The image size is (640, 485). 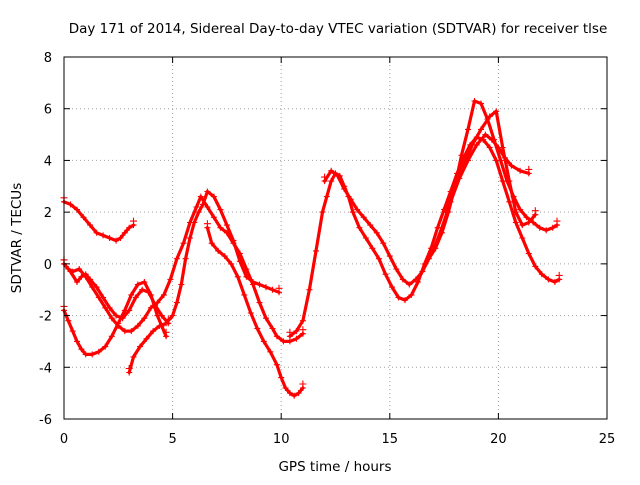 I want to click on series-s9, so click(x=481, y=192).